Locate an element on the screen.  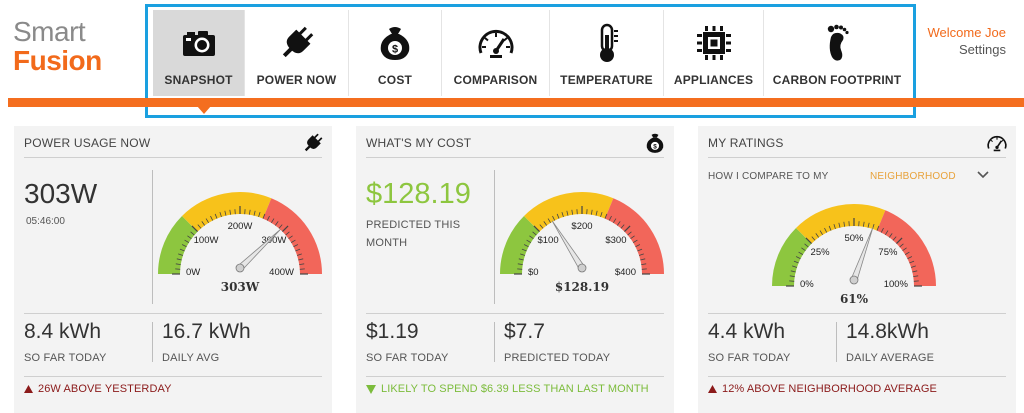
gauge-tick-label: 400W is located at coordinates (281, 272).